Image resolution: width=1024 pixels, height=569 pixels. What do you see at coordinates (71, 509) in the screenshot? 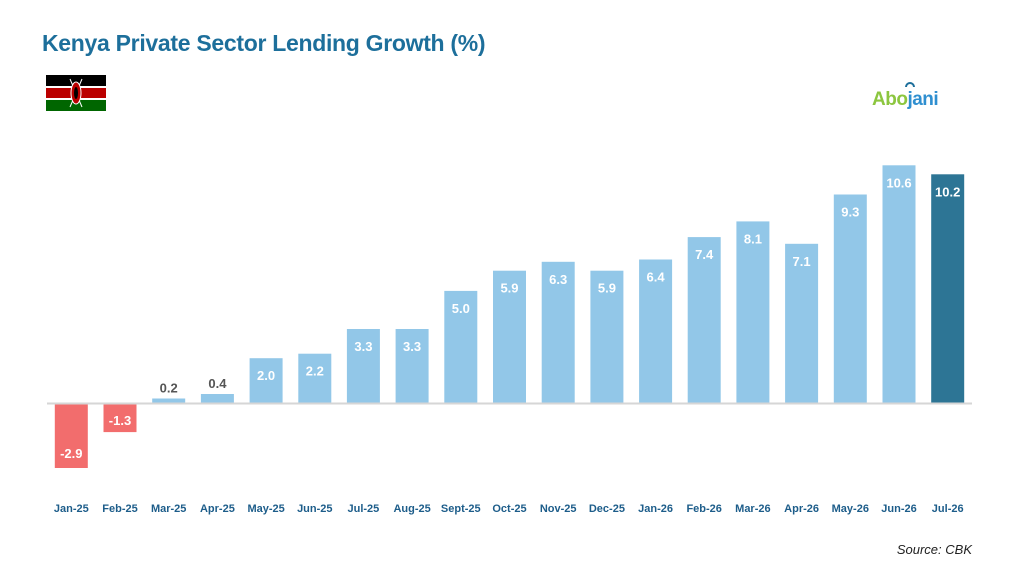
I see `x-tick-label: Jan-25` at bounding box center [71, 509].